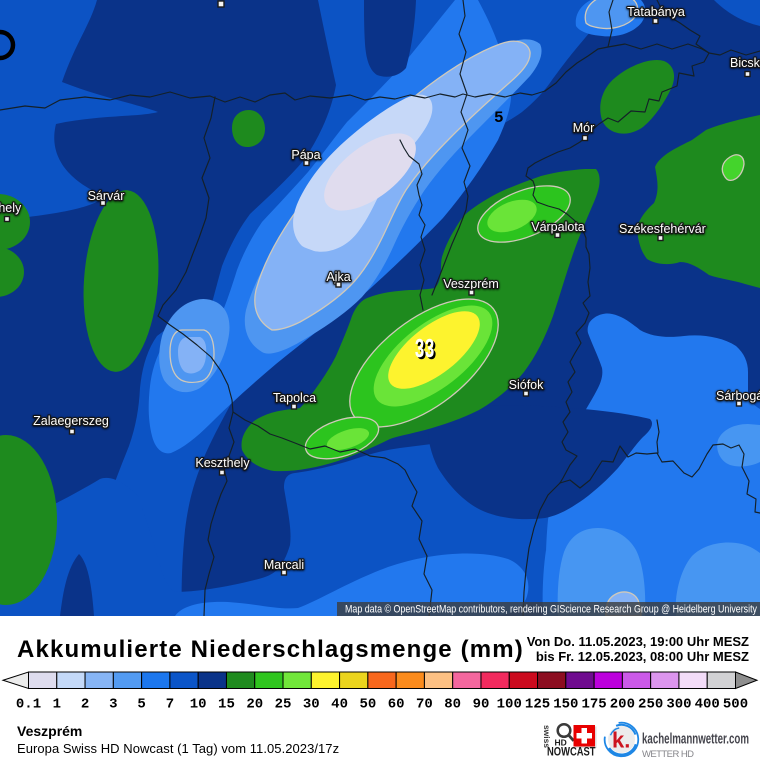 Image resolution: width=760 pixels, height=760 pixels. Describe the element at coordinates (11, 208) in the screenshot. I see `svg-text: Szombathely` at that location.